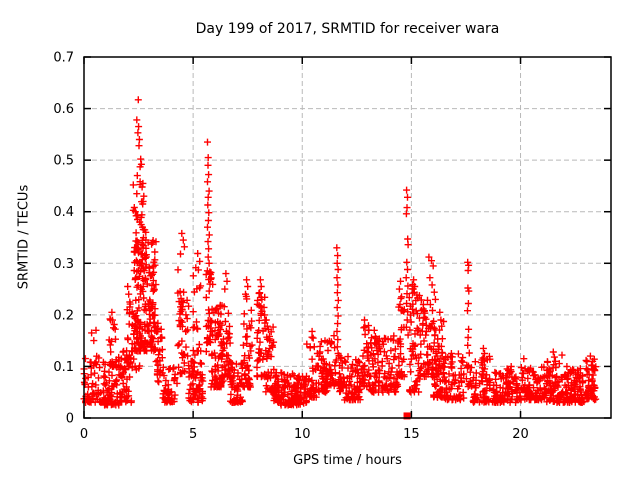 The height and width of the screenshot is (480, 640). What do you see at coordinates (520, 434) in the screenshot?
I see `x-tick-label: 20` at bounding box center [520, 434].